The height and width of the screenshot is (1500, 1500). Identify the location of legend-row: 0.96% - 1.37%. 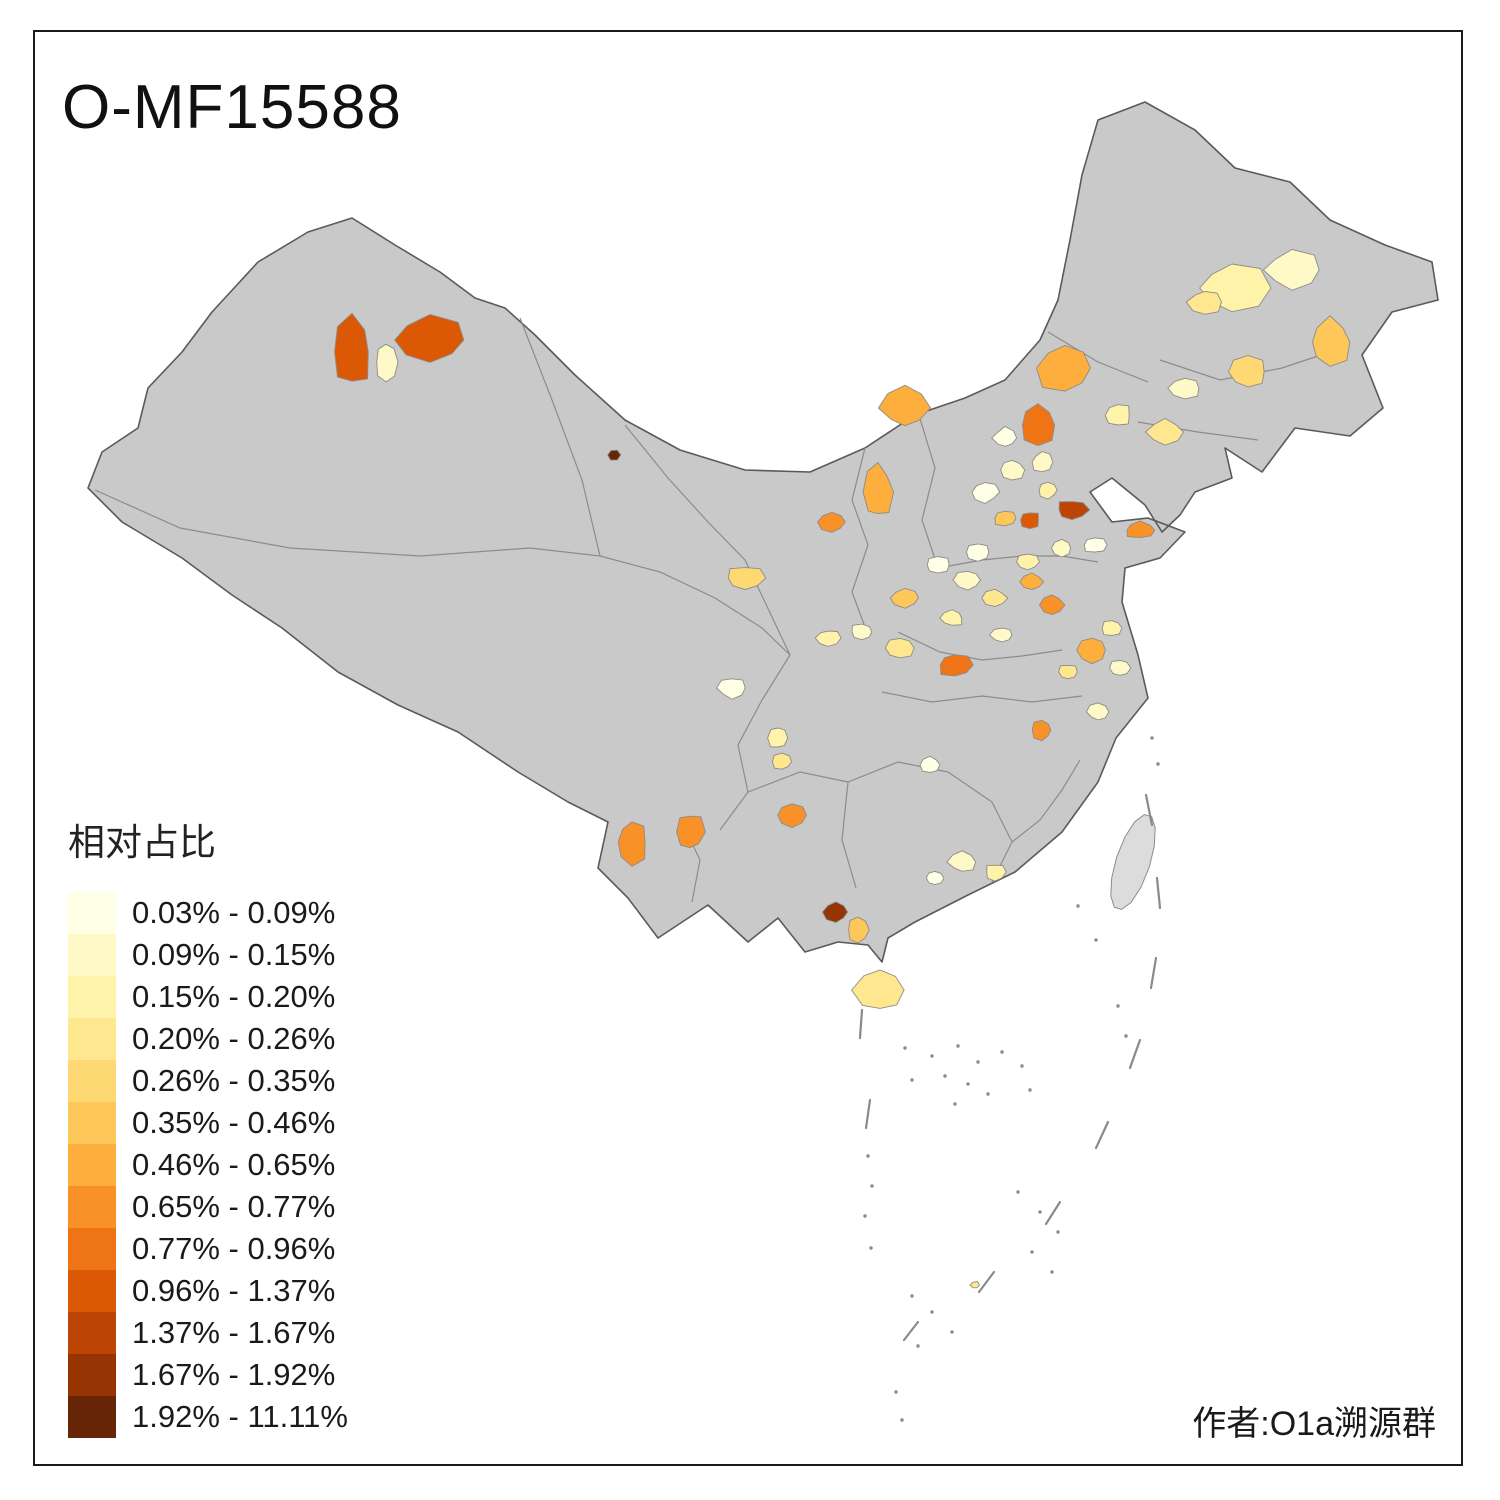
(208, 1291).